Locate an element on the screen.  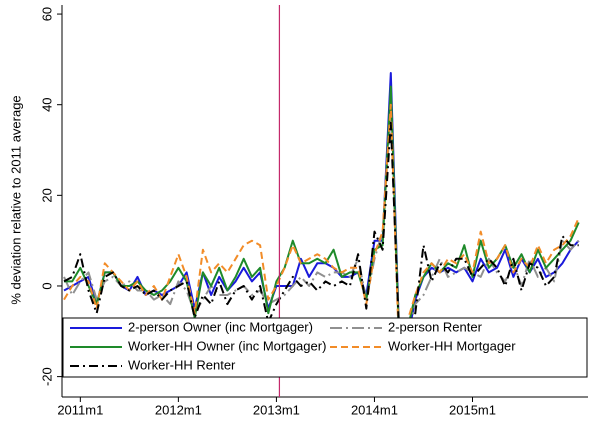
y-tick-label: 20 is located at coordinates (46, 195).